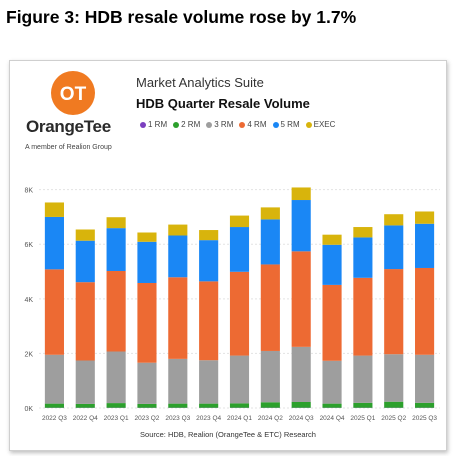  What do you see at coordinates (200, 82) in the screenshot?
I see `suite-name: Market Analytics Suite` at bounding box center [200, 82].